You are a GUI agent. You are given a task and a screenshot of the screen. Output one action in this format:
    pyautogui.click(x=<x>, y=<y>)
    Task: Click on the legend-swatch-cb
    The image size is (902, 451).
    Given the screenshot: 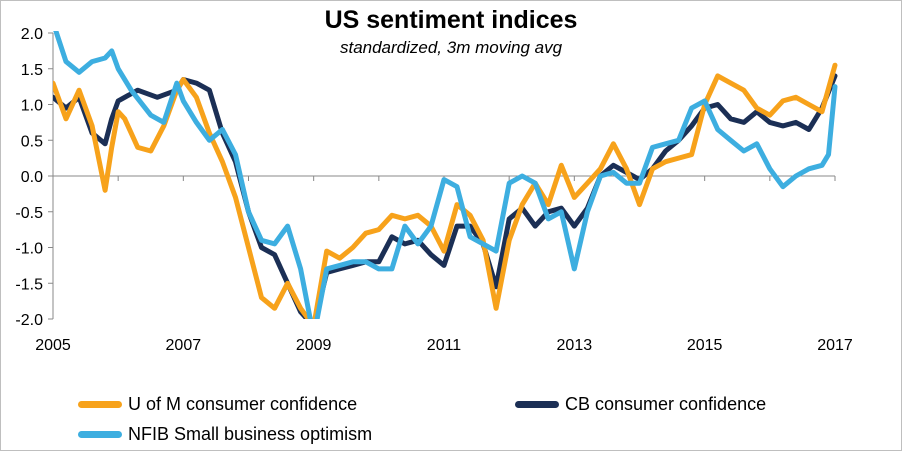 What is the action you would take?
    pyautogui.click(x=537, y=404)
    